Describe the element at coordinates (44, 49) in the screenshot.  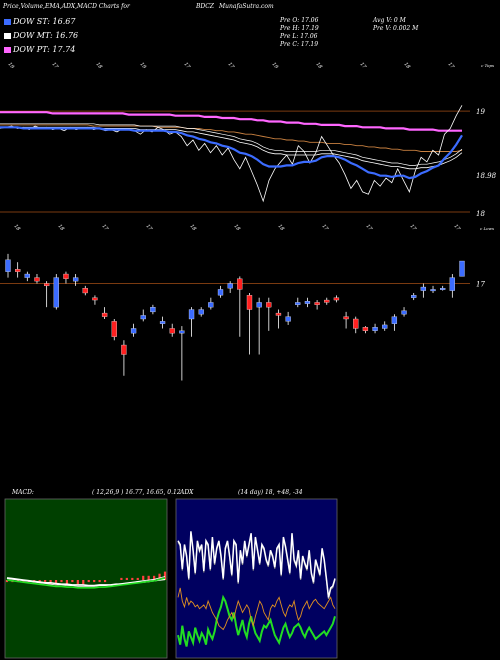
I see `legend-label: DOW PT: 17.74` at that location.